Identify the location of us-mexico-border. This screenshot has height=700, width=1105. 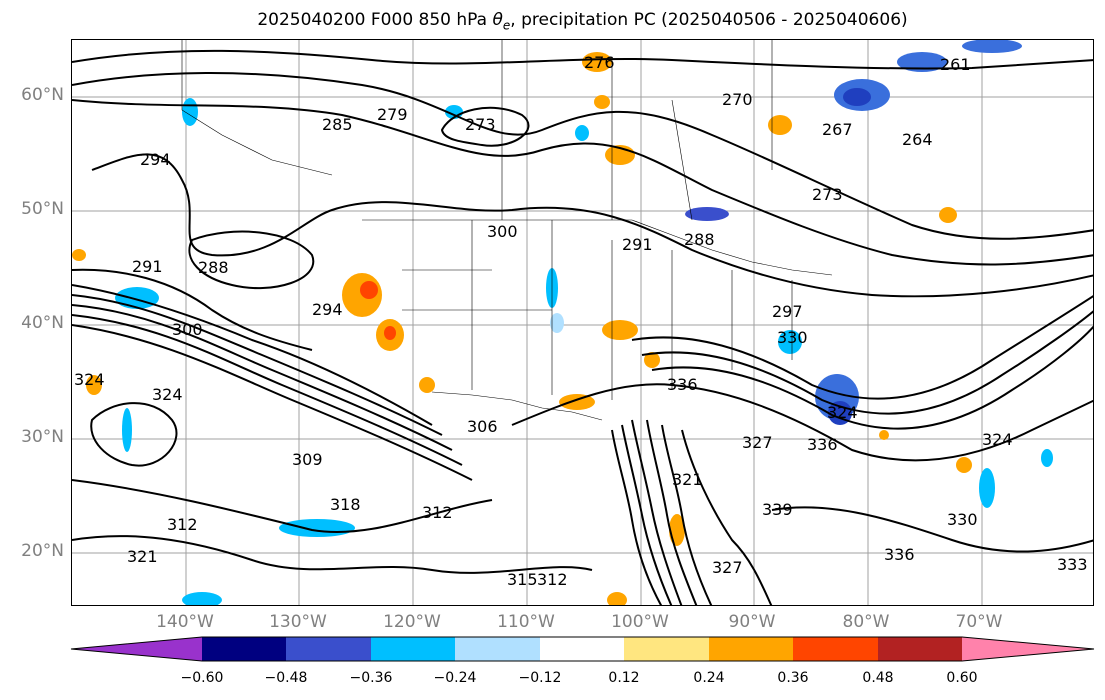
(517, 406).